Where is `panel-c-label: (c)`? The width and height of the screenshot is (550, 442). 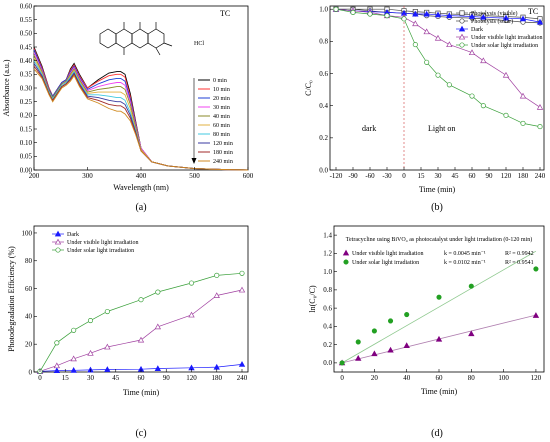 panel-c-label: (c) is located at coordinates (140, 433).